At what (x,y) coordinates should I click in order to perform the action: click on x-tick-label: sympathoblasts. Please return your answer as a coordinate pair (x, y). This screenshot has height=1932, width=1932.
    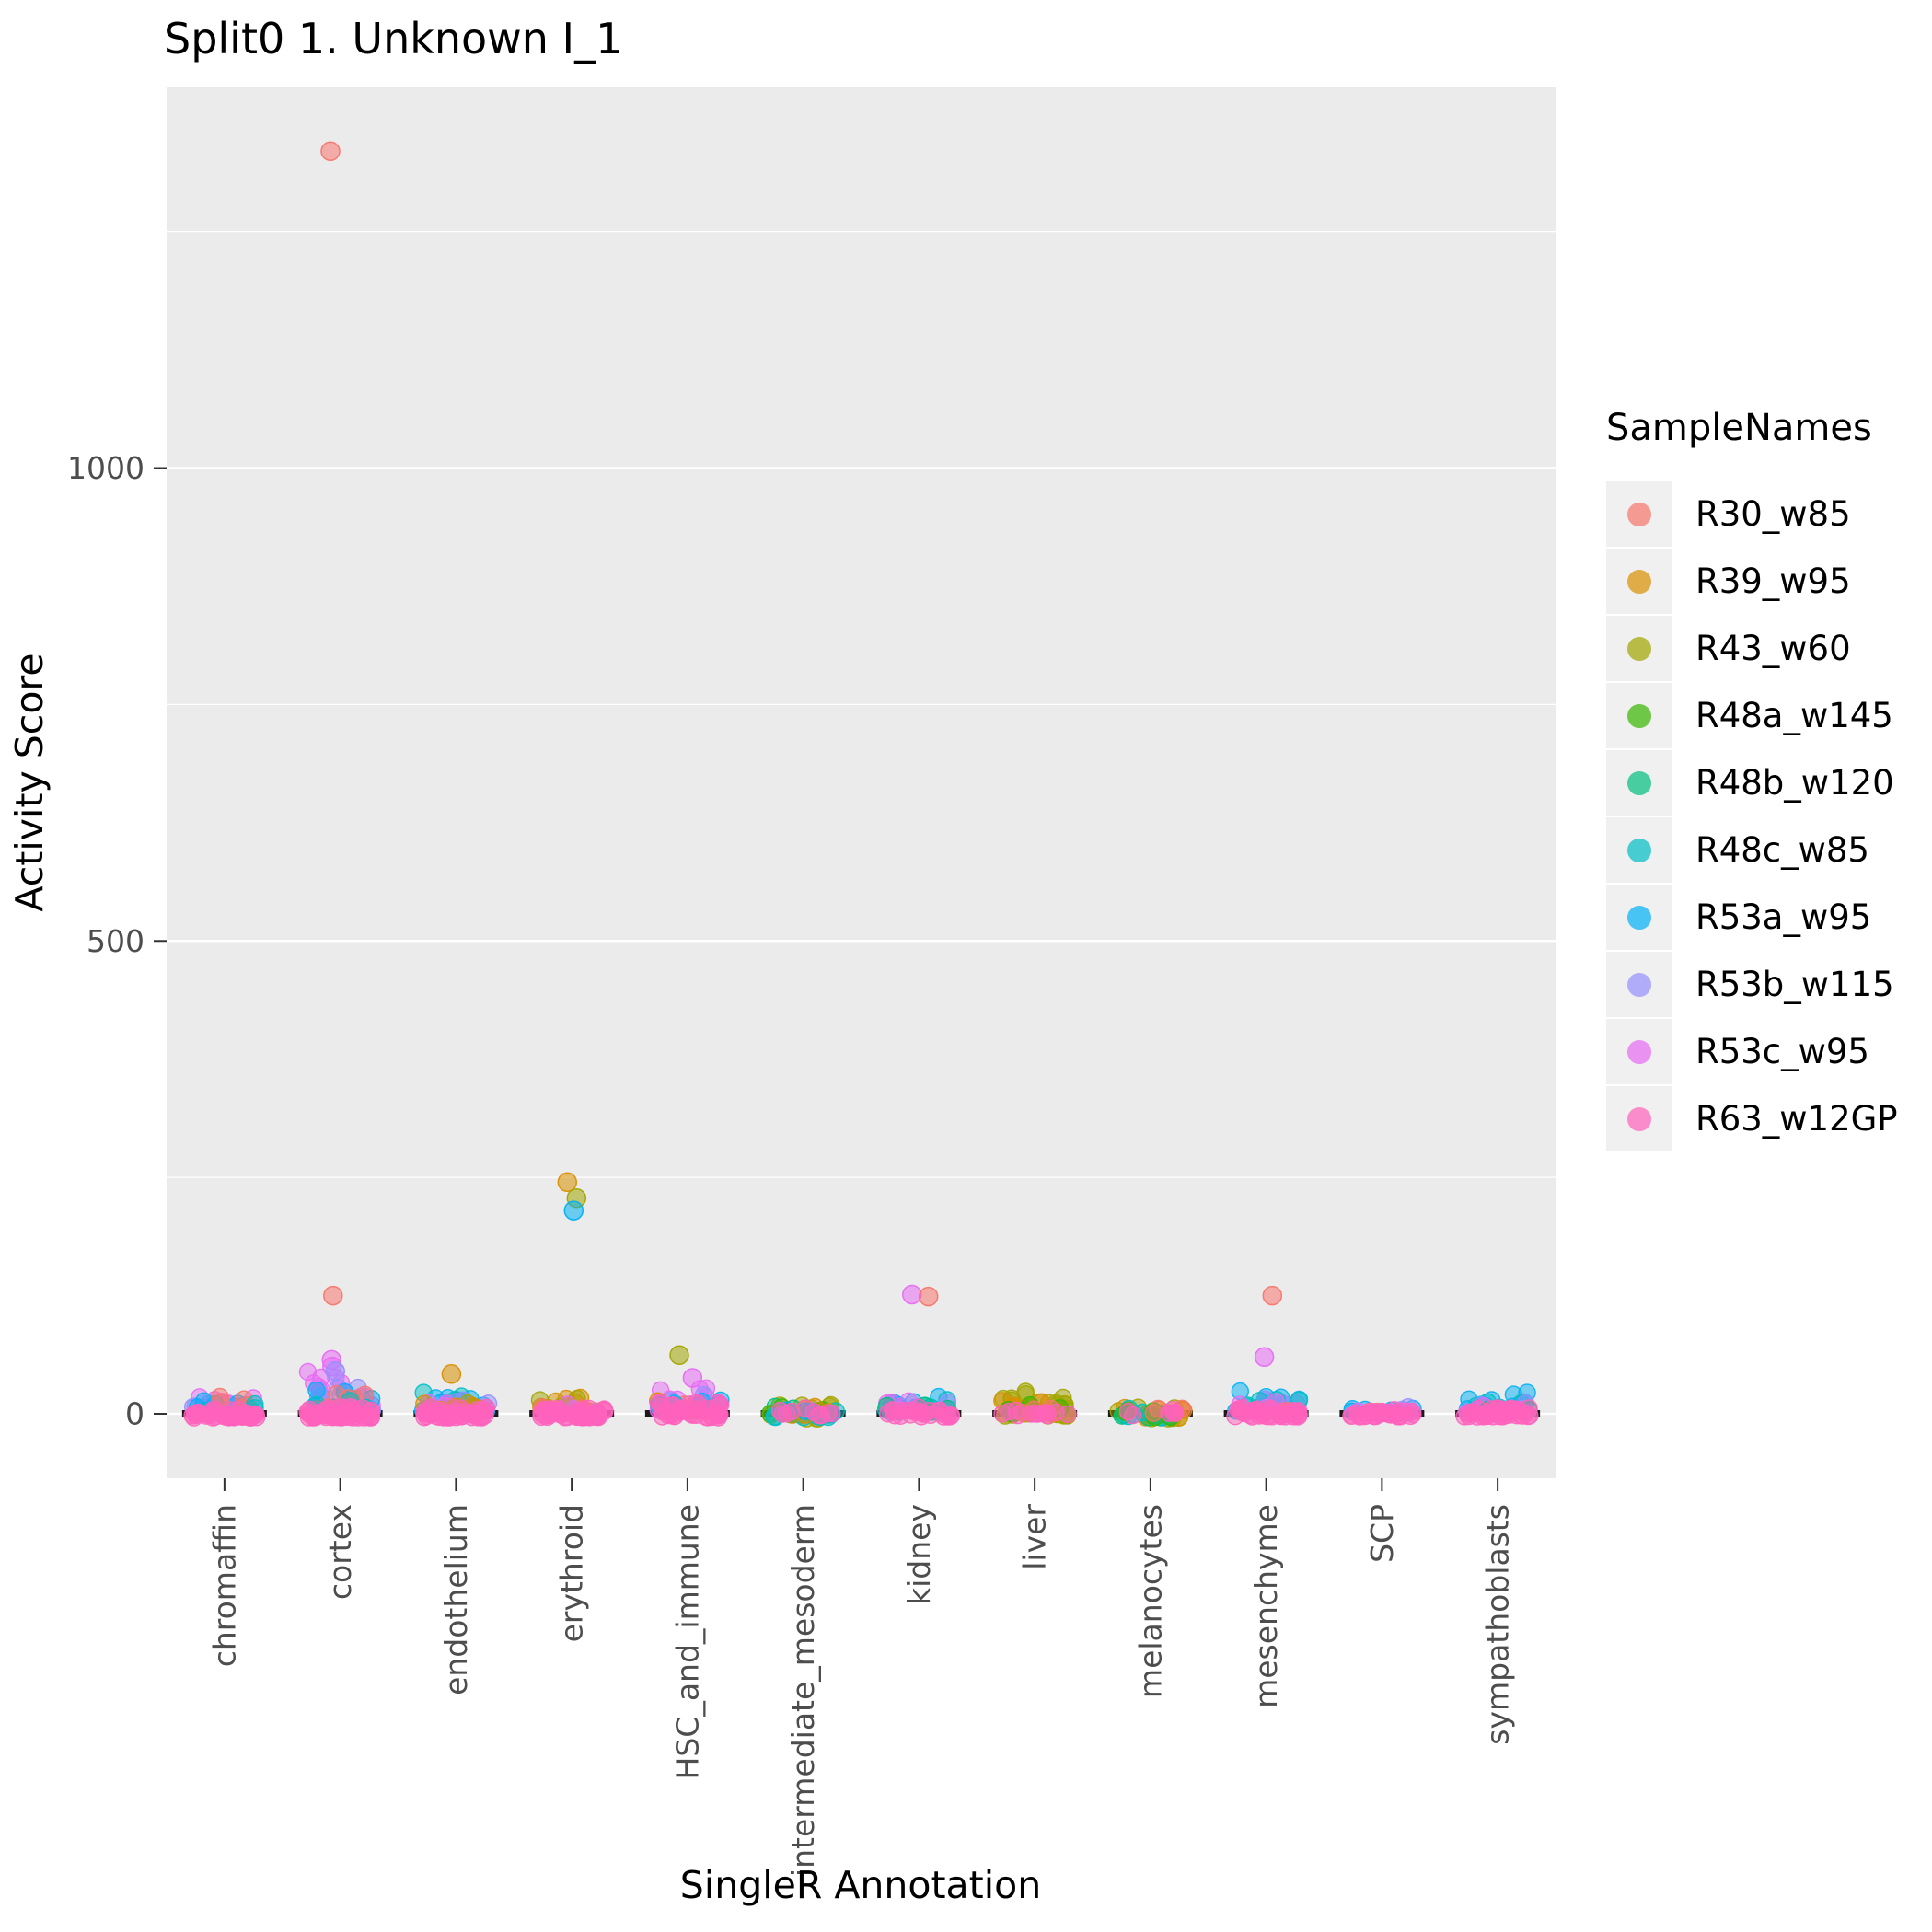
    Looking at the image, I should click on (1498, 1625).